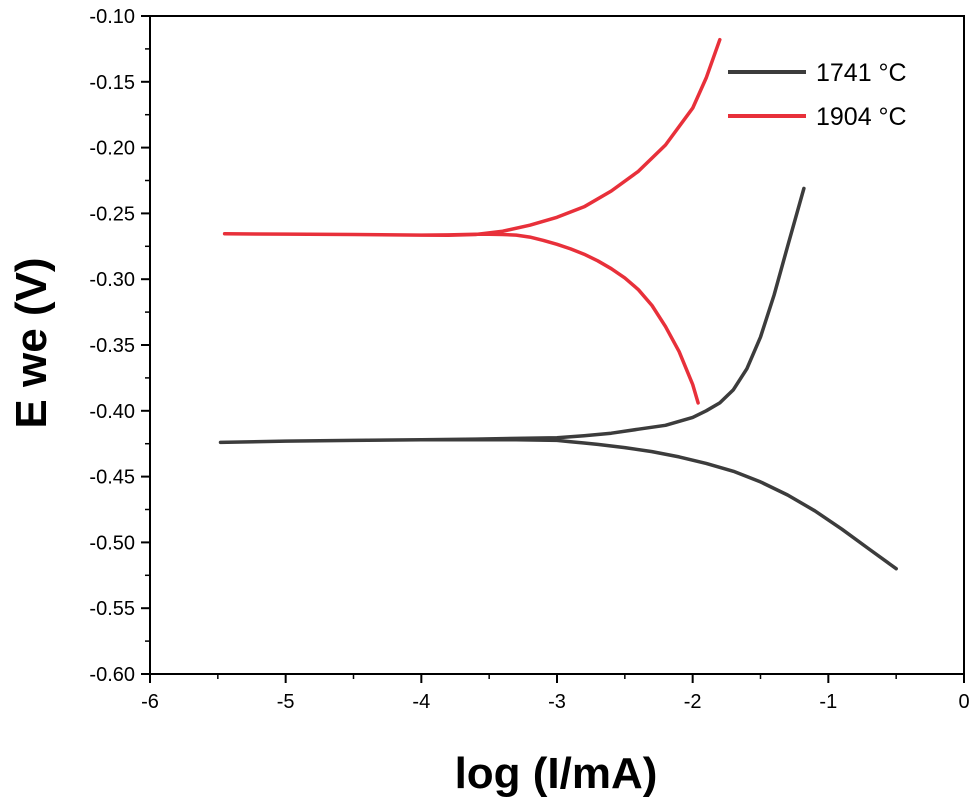  What do you see at coordinates (828, 702) in the screenshot?
I see `x-tick-label: -1` at bounding box center [828, 702].